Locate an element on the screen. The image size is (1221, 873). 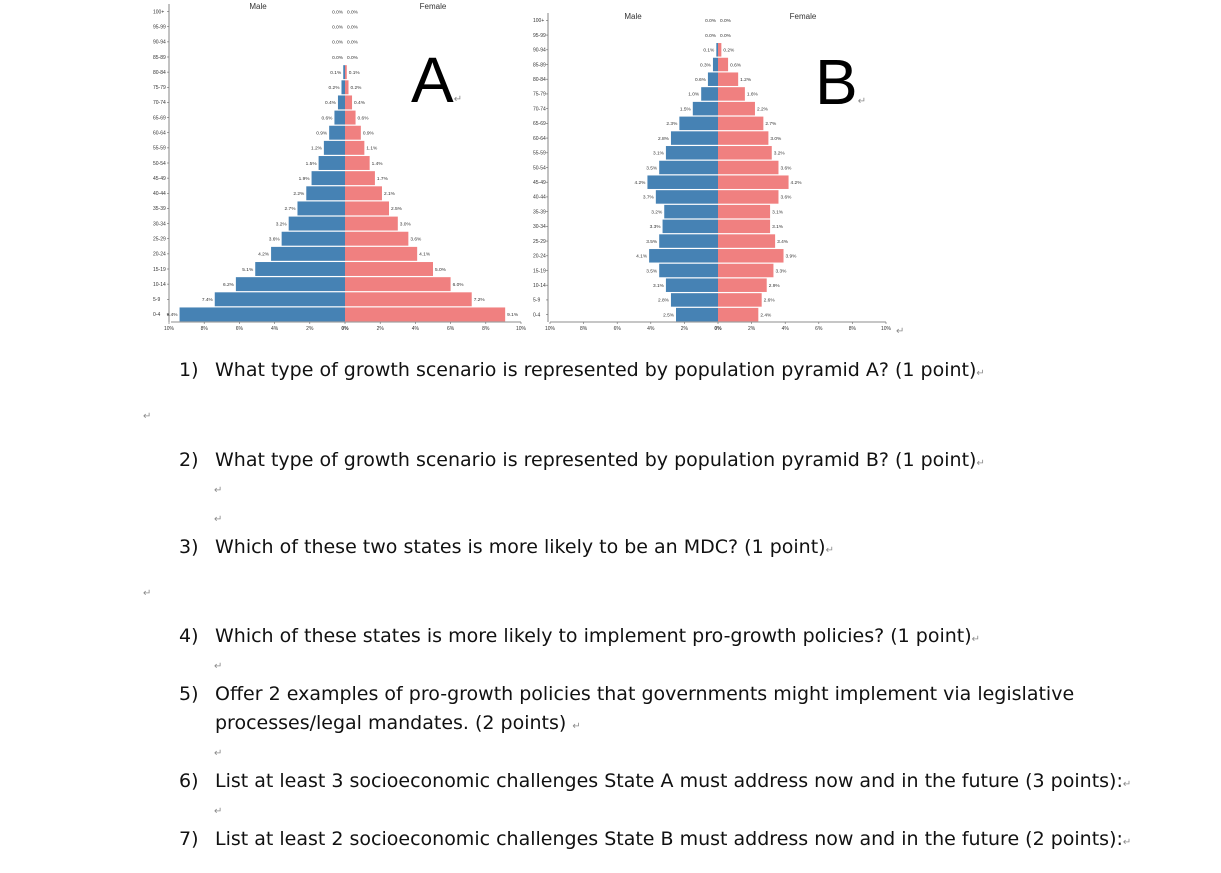
age-tick-label: 90-94 is located at coordinates (539, 51).